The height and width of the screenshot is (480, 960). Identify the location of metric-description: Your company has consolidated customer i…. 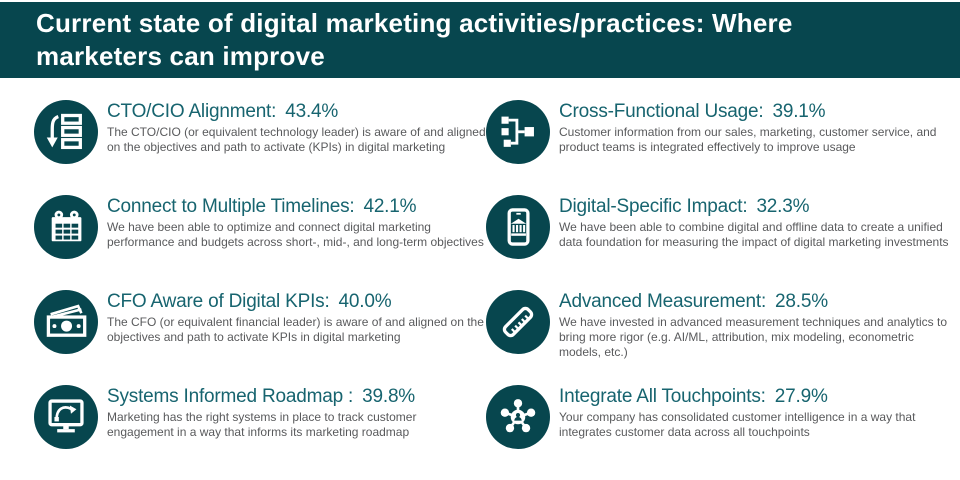
(737, 424).